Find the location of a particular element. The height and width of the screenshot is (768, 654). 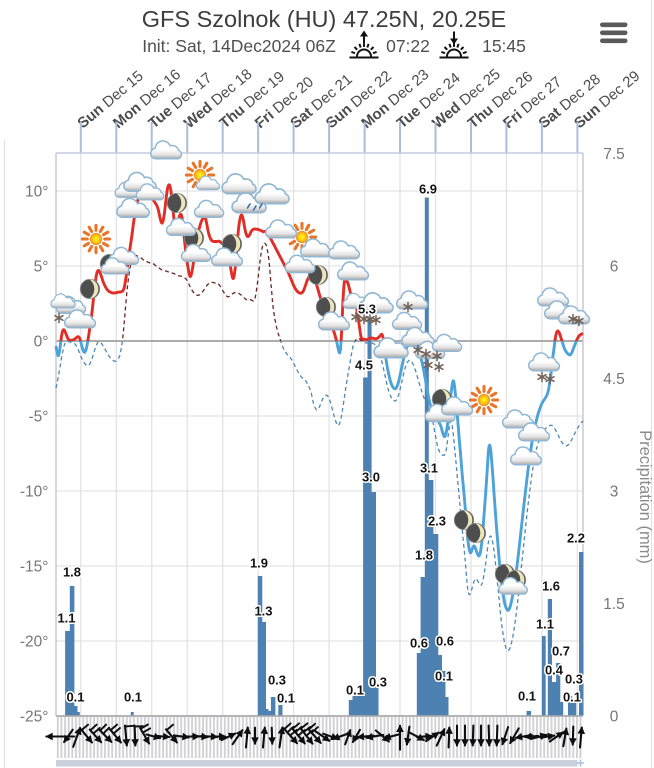

svg-text: -20° is located at coordinates (34, 641).